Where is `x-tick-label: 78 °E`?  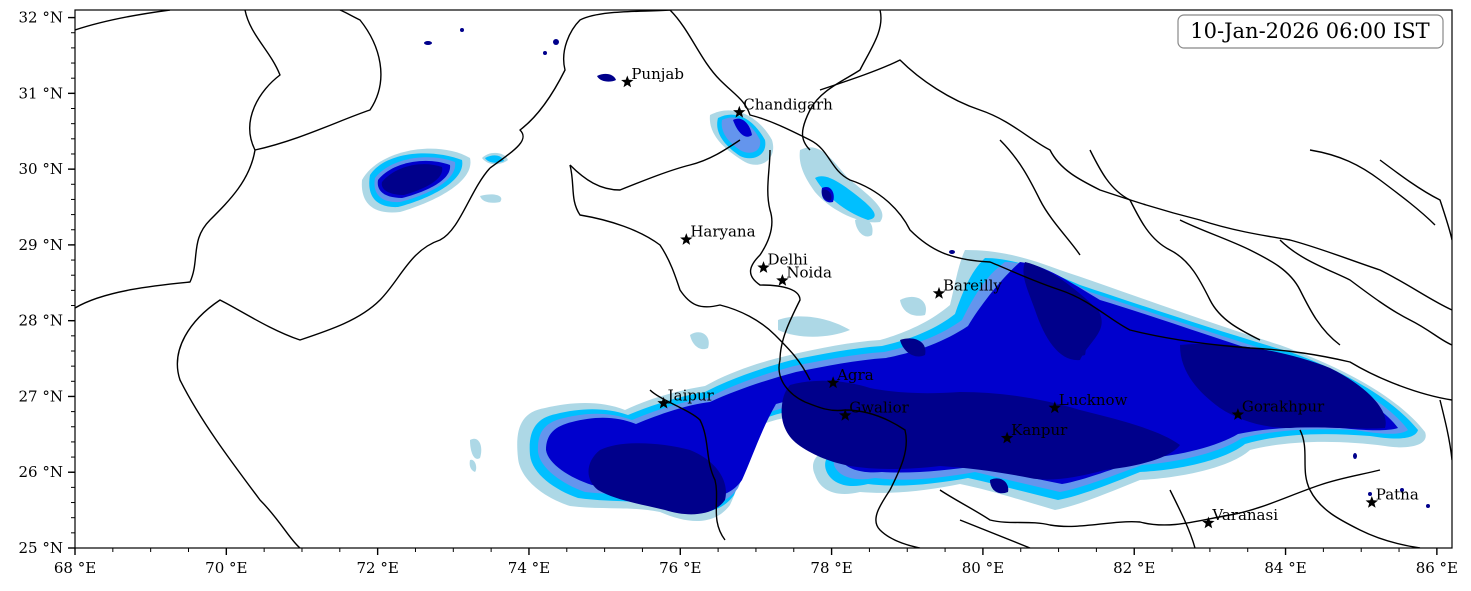 x-tick-label: 78 °E is located at coordinates (831, 568).